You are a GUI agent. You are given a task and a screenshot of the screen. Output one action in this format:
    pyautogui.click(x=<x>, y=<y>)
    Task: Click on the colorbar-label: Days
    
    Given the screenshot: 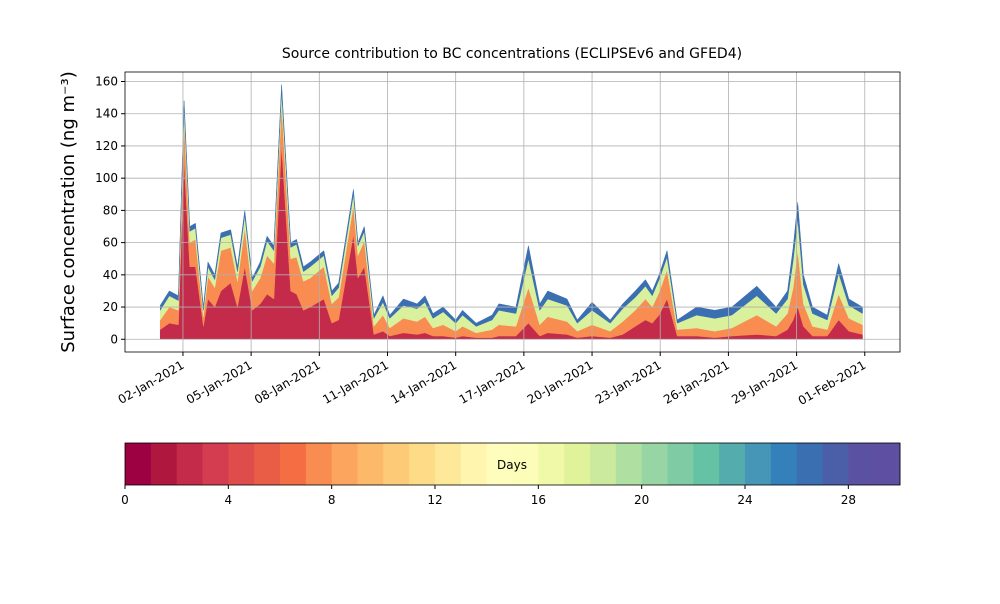 What is the action you would take?
    pyautogui.click(x=512, y=465)
    